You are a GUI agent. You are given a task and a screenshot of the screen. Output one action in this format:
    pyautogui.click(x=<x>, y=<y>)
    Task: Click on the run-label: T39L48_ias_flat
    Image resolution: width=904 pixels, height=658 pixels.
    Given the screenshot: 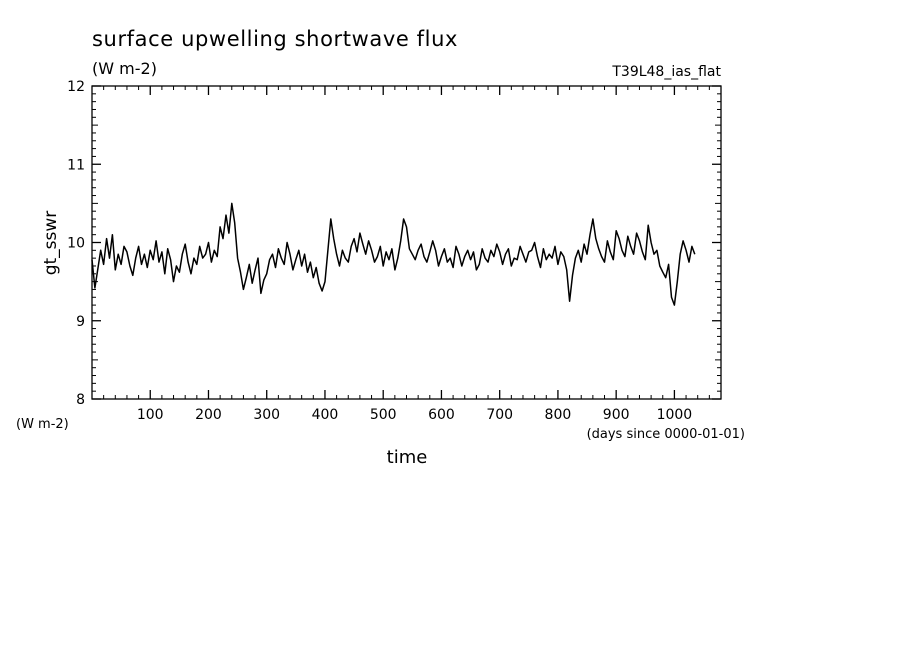 What is the action you would take?
    pyautogui.click(x=666, y=72)
    